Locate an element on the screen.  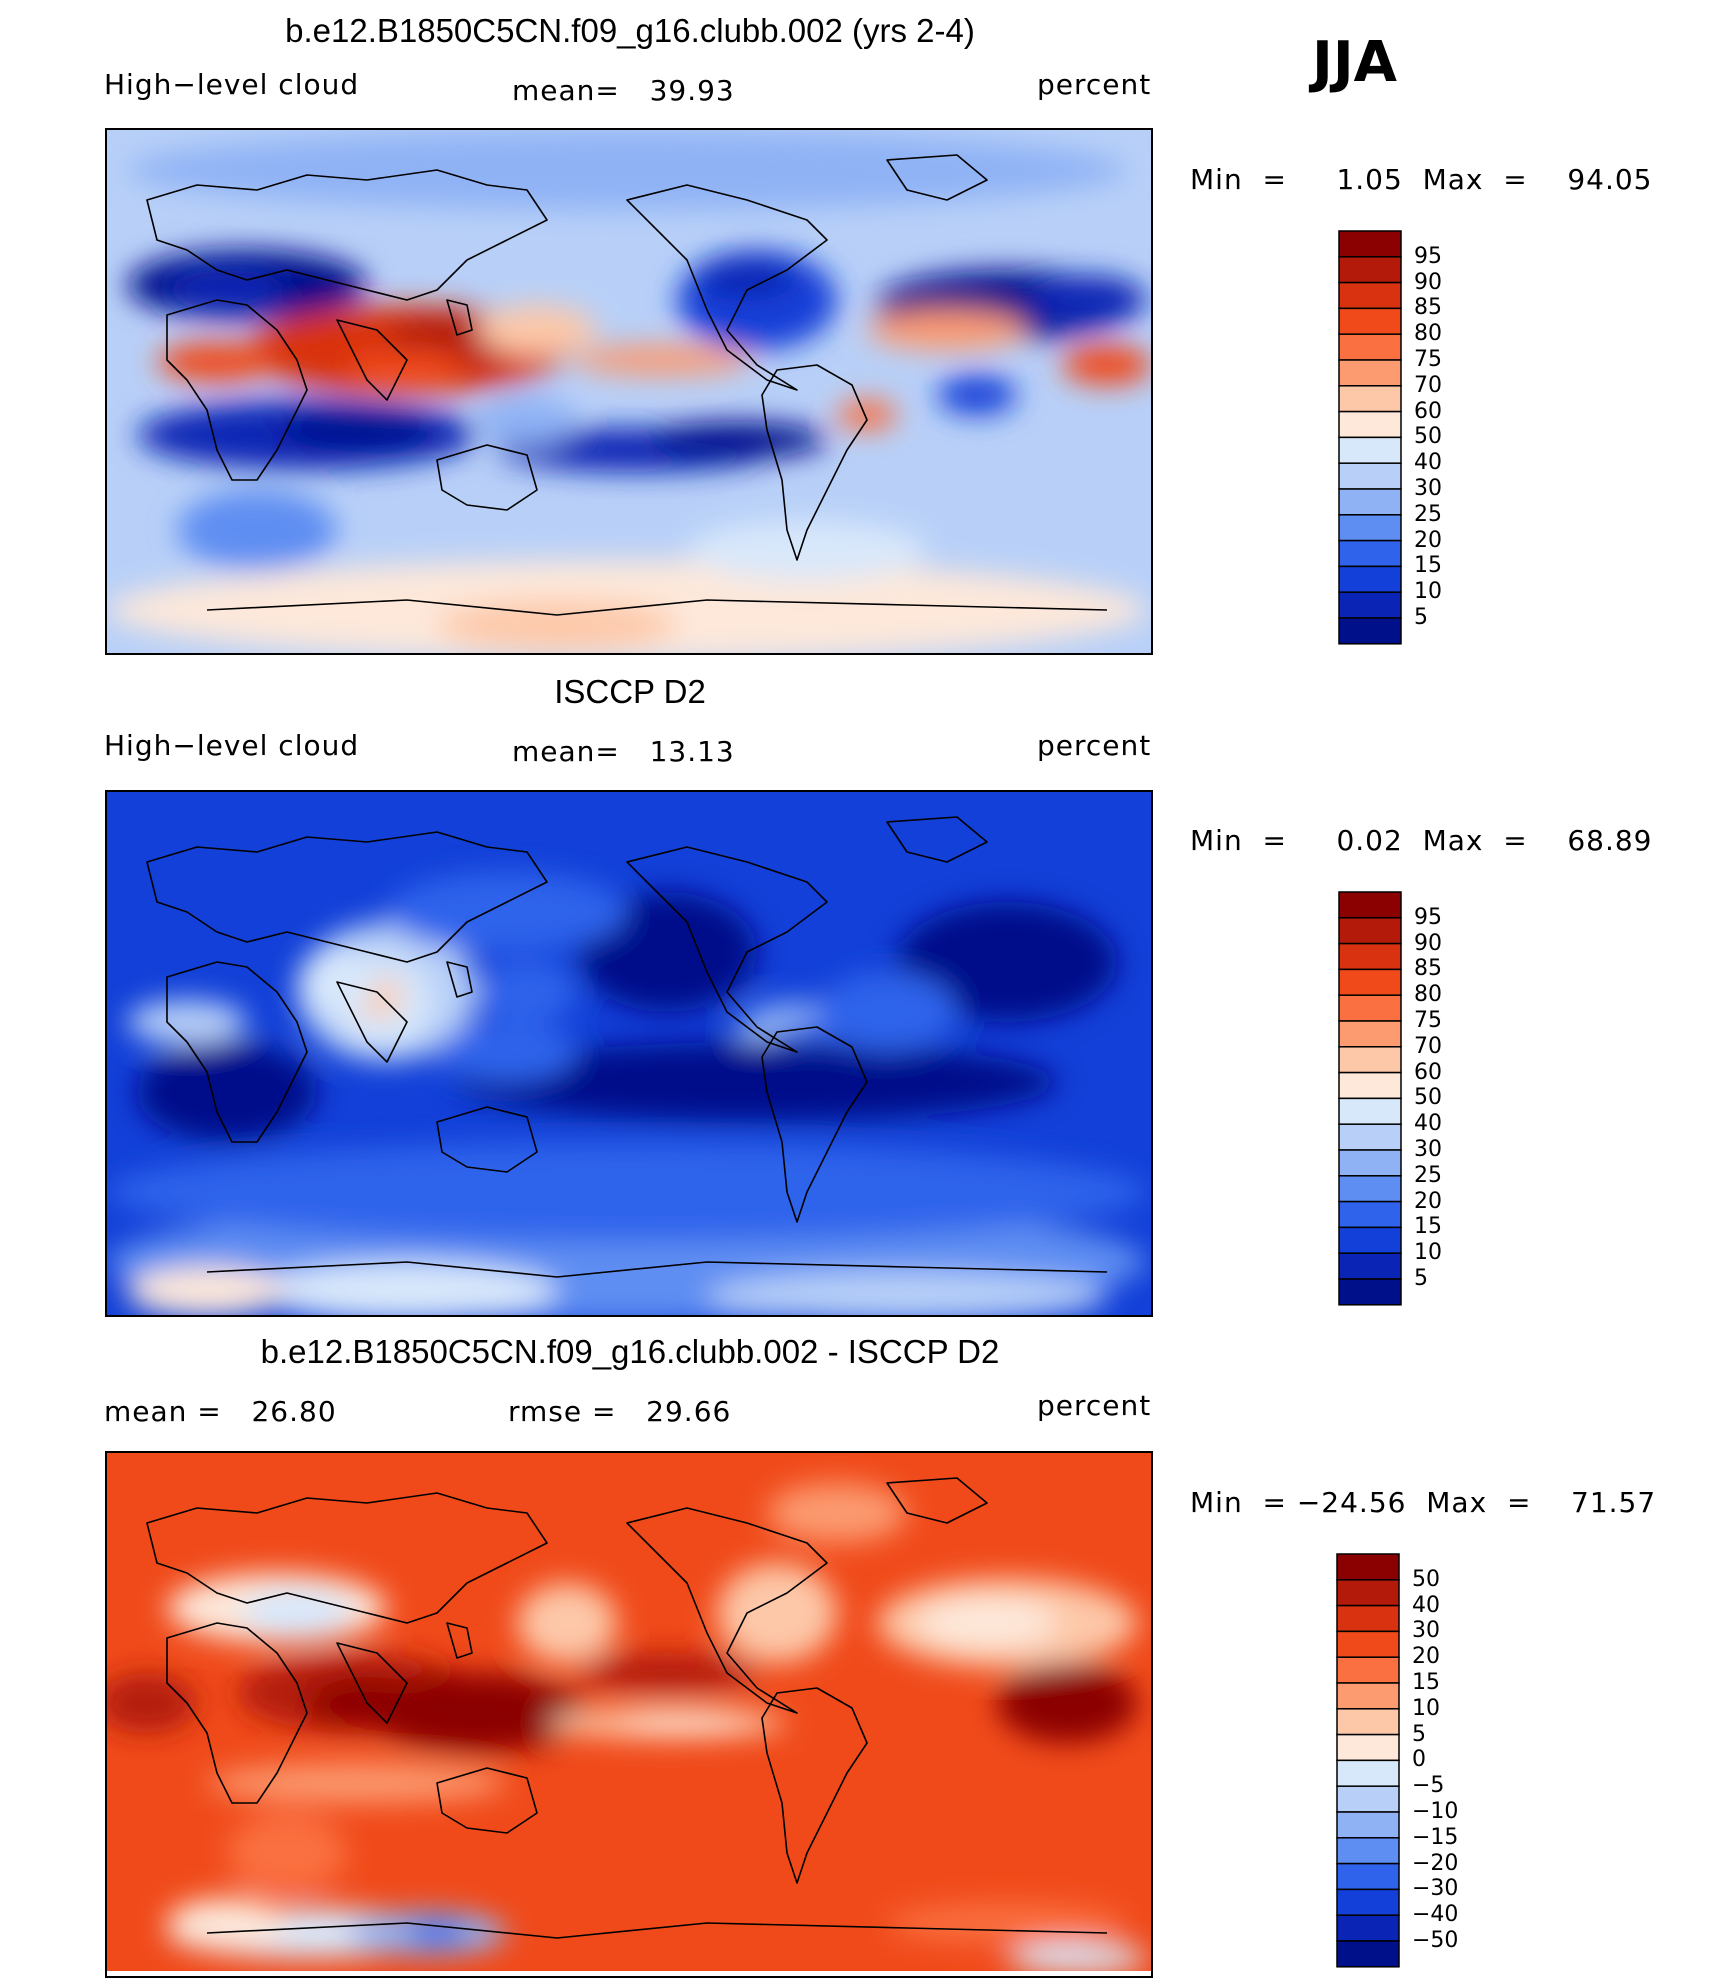
panel2-title: ISCCP D2 is located at coordinates (630, 691).